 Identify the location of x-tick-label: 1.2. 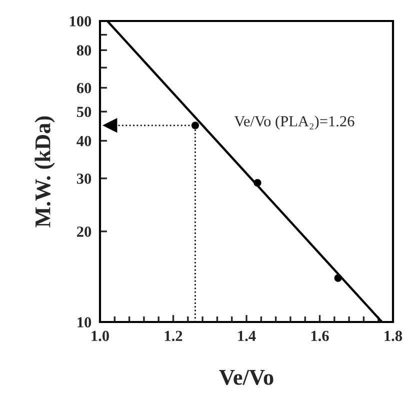
(173, 336).